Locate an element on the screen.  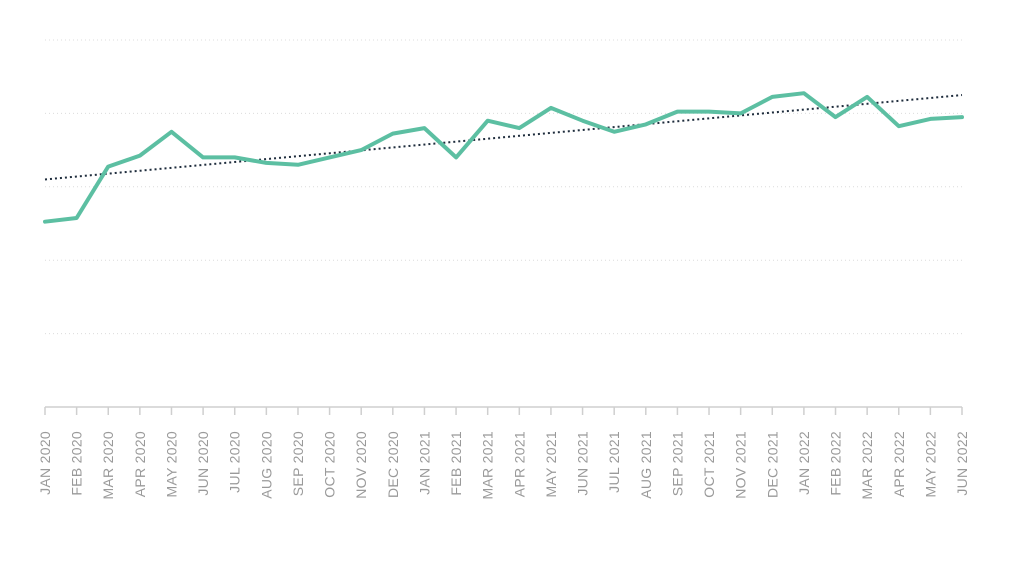
x-tick-label: FEB 2022 is located at coordinates (836, 463).